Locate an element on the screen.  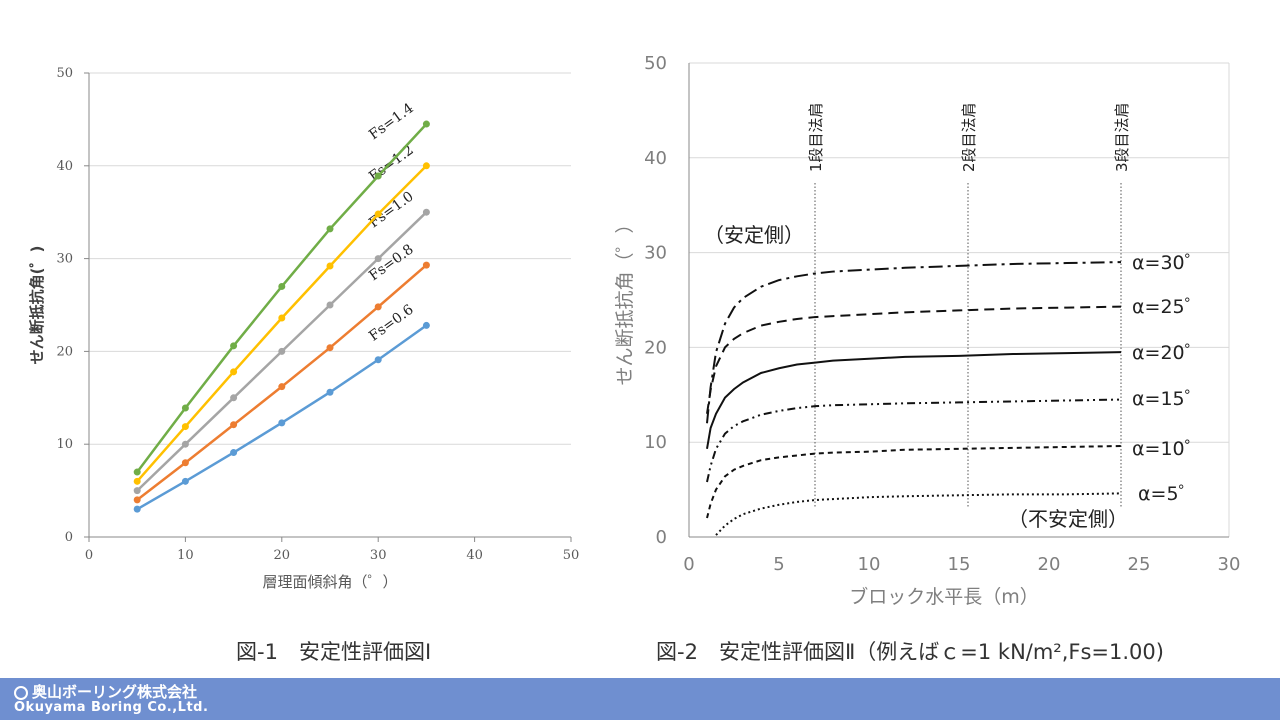
series-label: α=5゜ is located at coordinates (1168, 494).